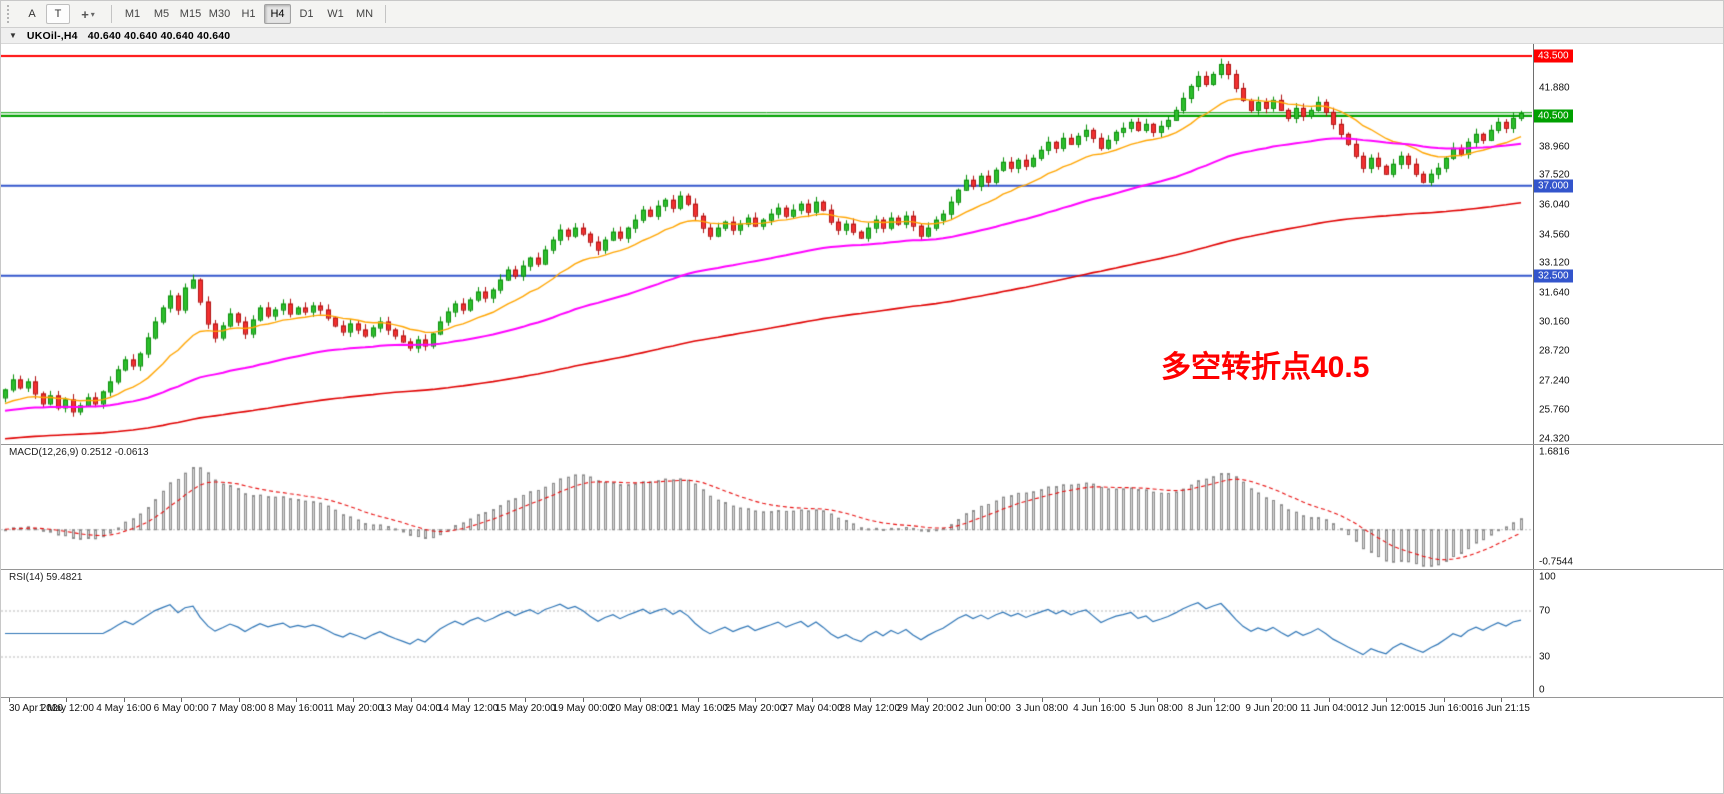  What do you see at coordinates (525, 708) in the screenshot?
I see `time-axis-label: 15 May 20:00` at bounding box center [525, 708].